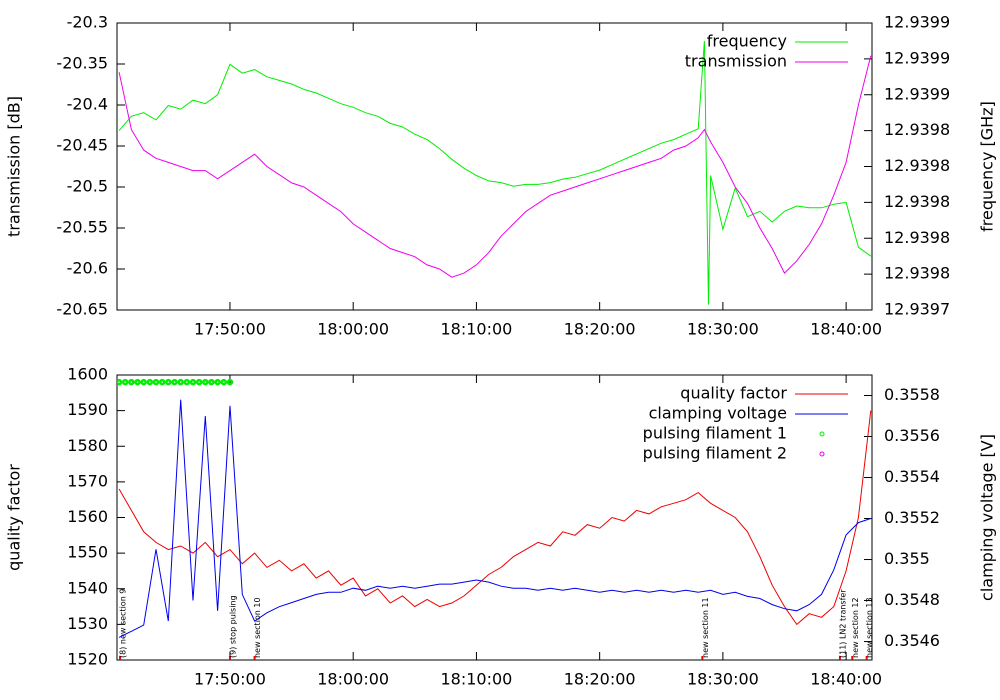  I want to click on annotation: new section 10, so click(257, 627).